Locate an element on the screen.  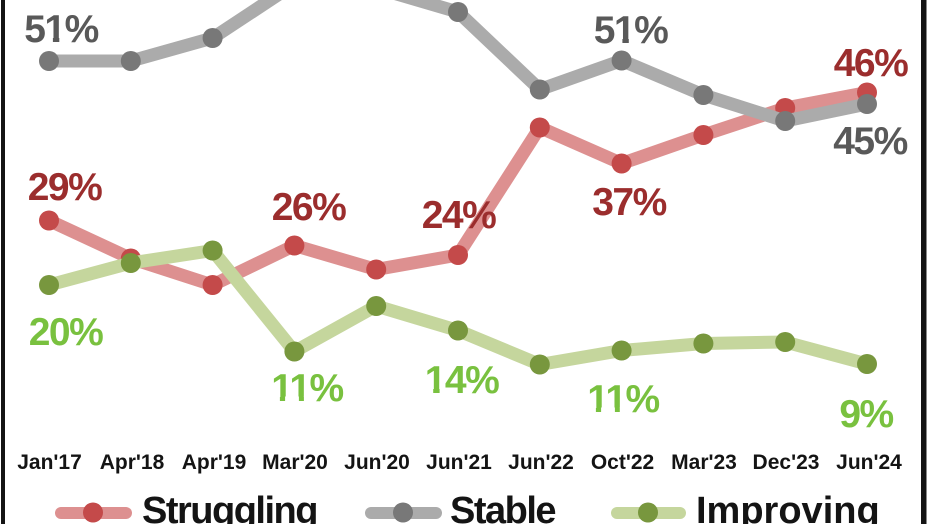
svg-text: 24% is located at coordinates (459, 215).